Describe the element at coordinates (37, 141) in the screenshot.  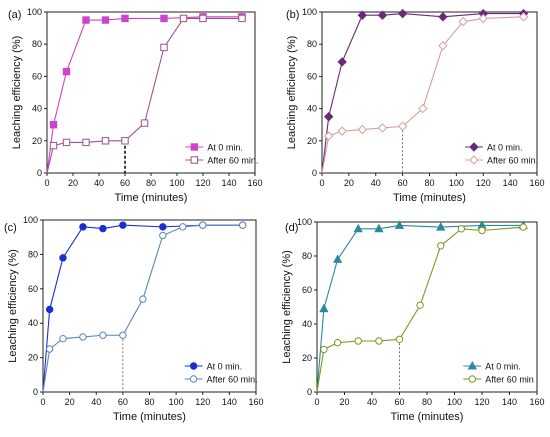
I see `y-tick-label: 20` at that location.